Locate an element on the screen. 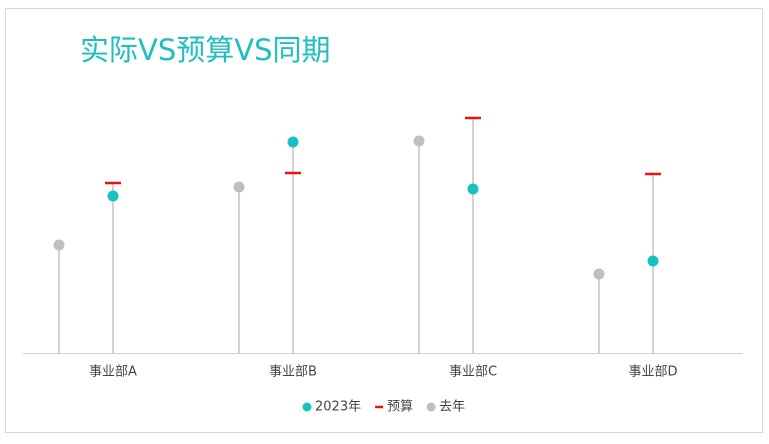 The image size is (769, 444). x-tick-label: 事业部B is located at coordinates (293, 372).